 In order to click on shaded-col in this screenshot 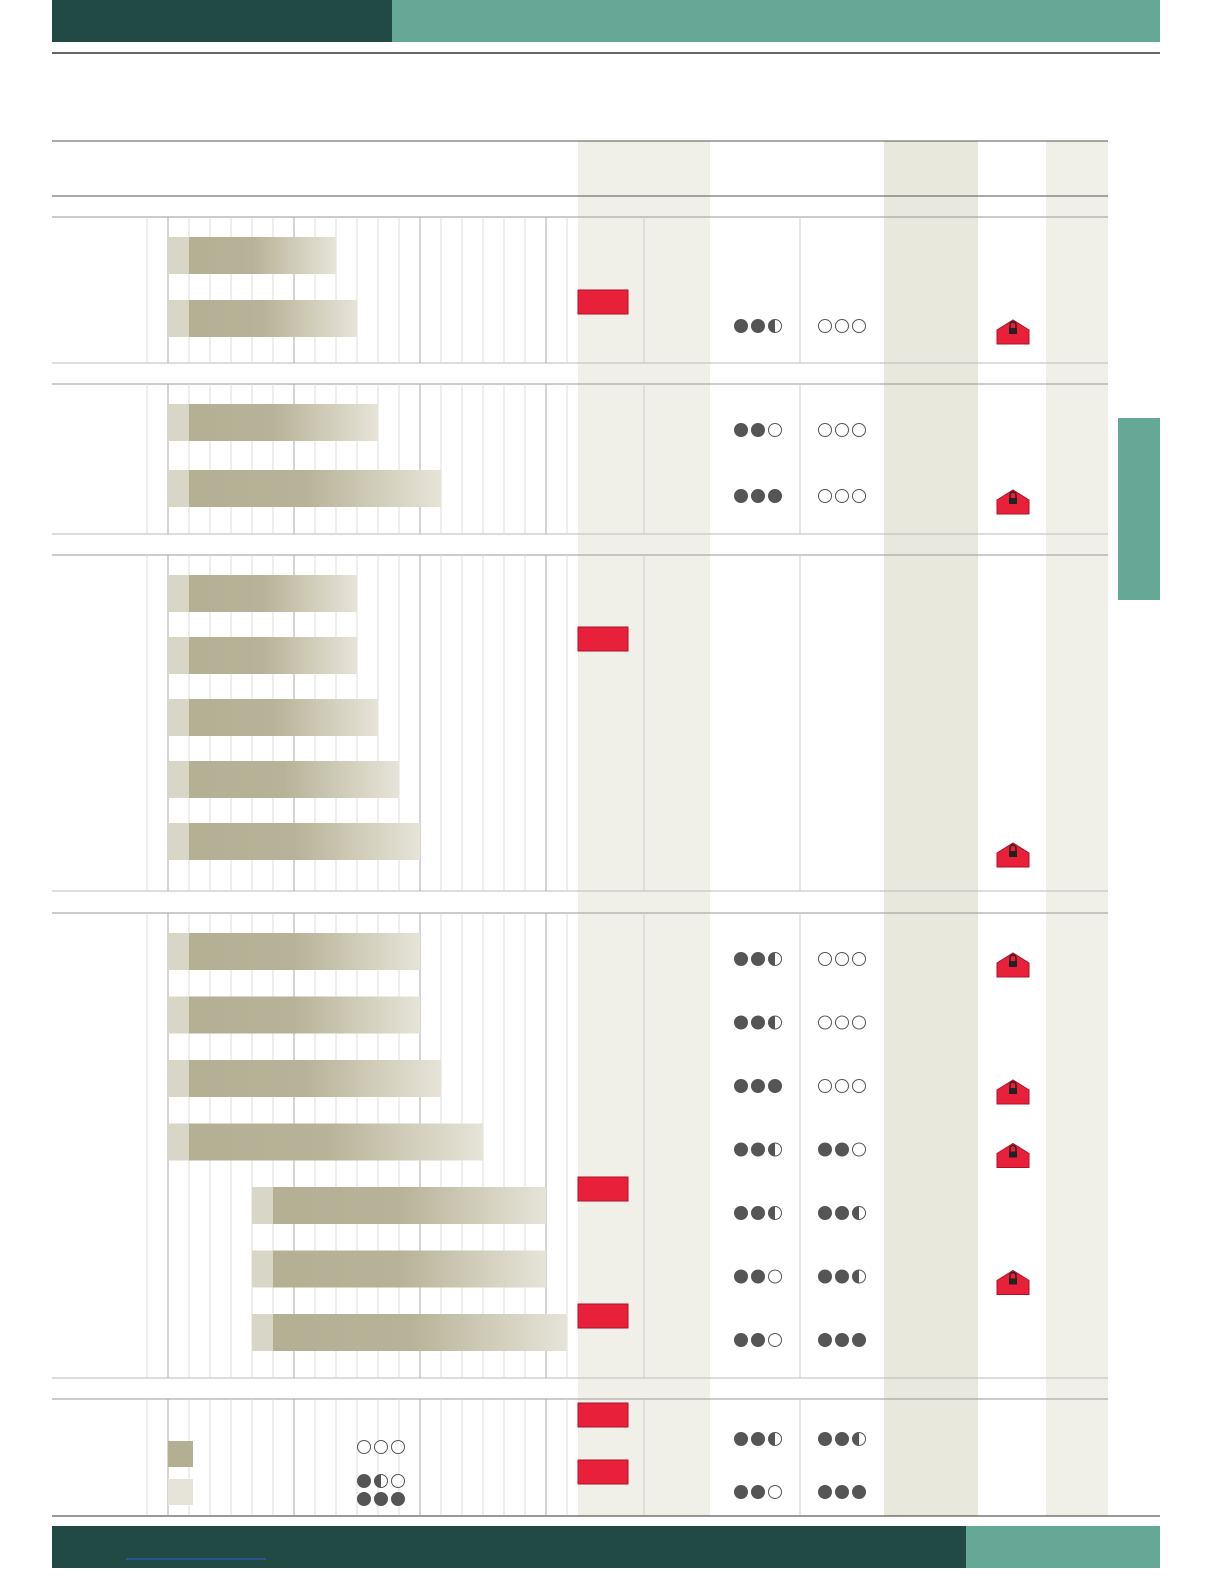, I will do `click(1077, 828)`.